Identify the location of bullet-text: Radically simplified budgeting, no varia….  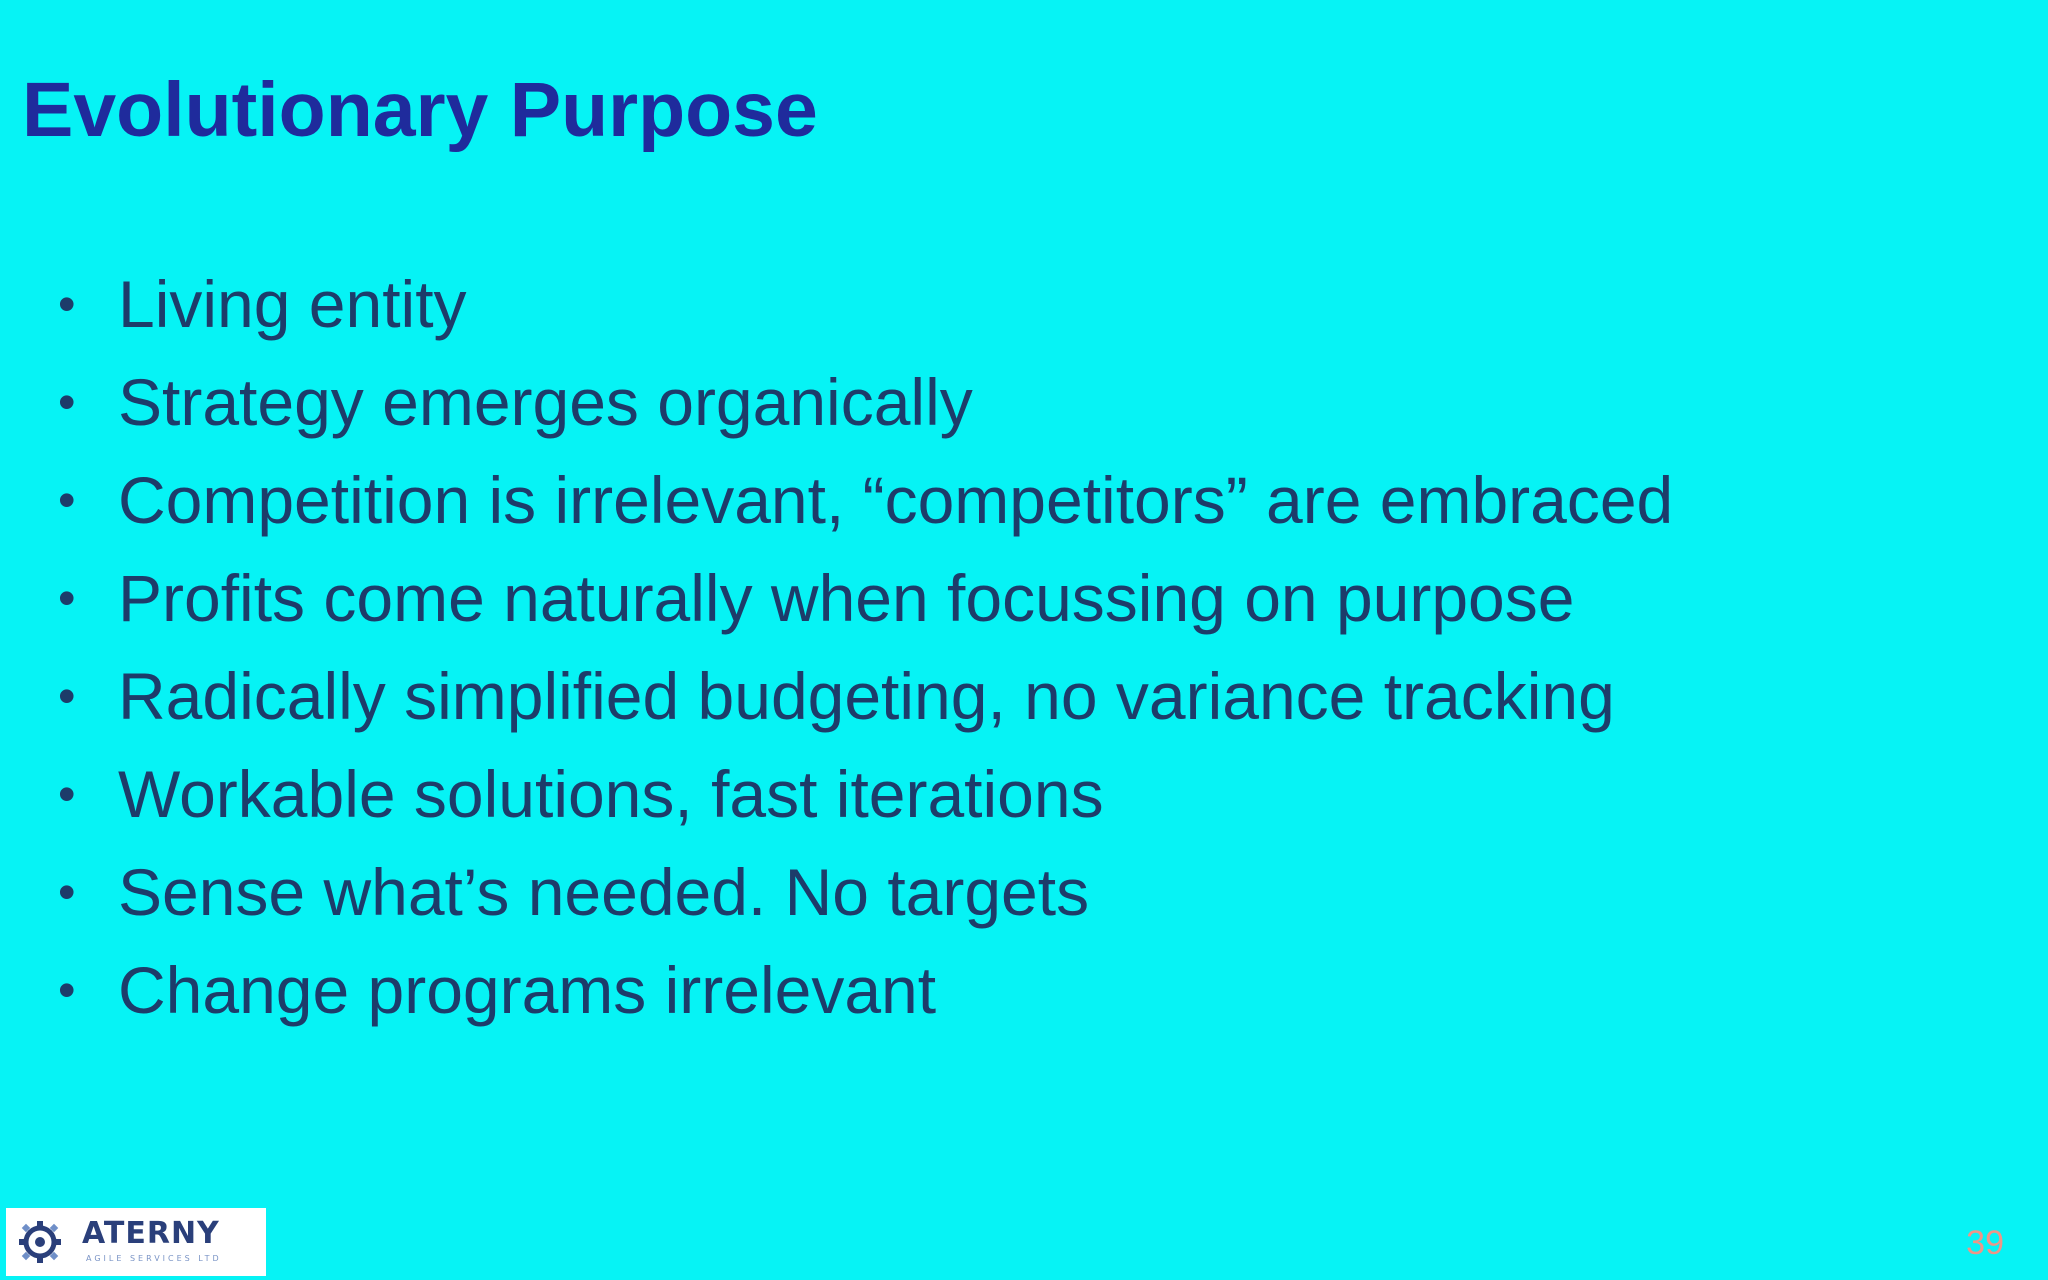
(866, 696).